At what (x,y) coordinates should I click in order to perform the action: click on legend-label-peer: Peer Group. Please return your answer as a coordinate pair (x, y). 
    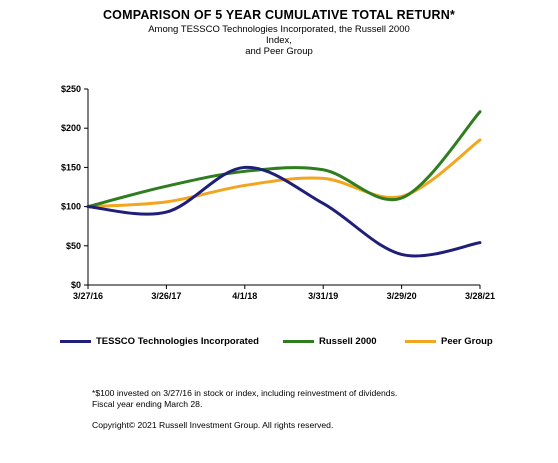
    Looking at the image, I should click on (467, 341).